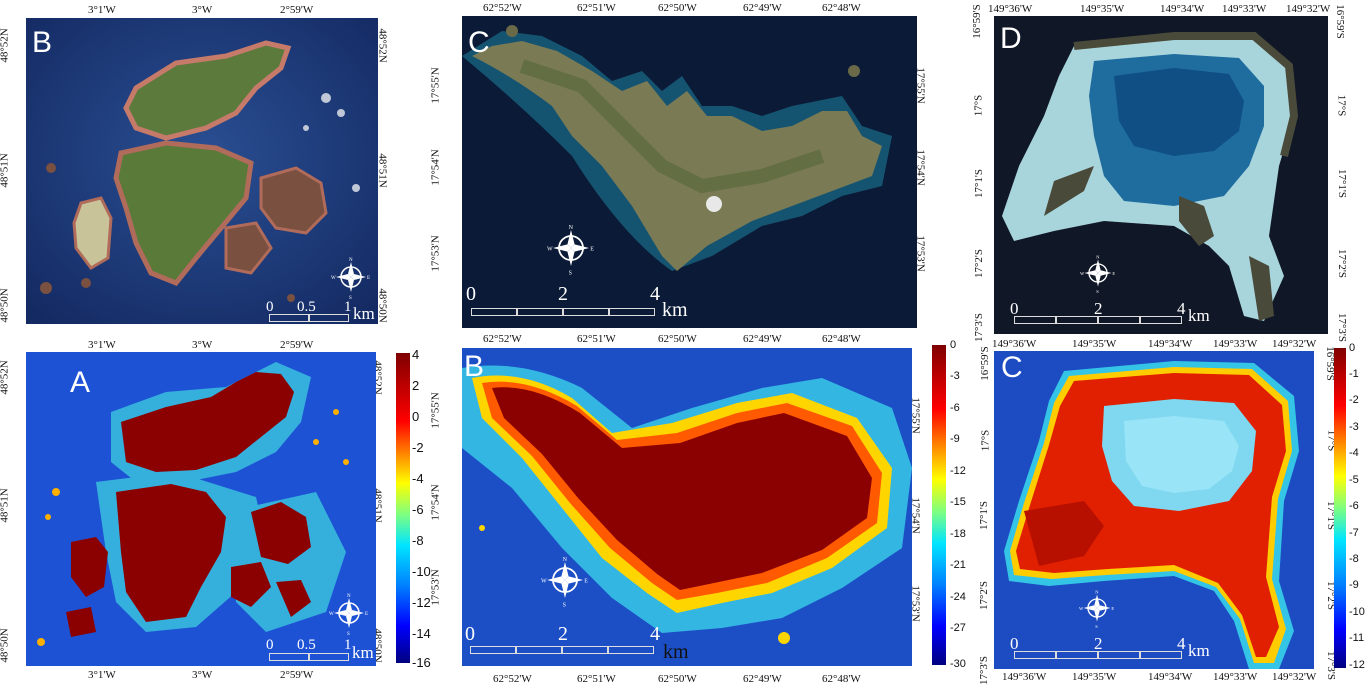  What do you see at coordinates (201, 509) in the screenshot?
I see `depth-map-a: A N S W E 0 0.5 1 km` at bounding box center [201, 509].